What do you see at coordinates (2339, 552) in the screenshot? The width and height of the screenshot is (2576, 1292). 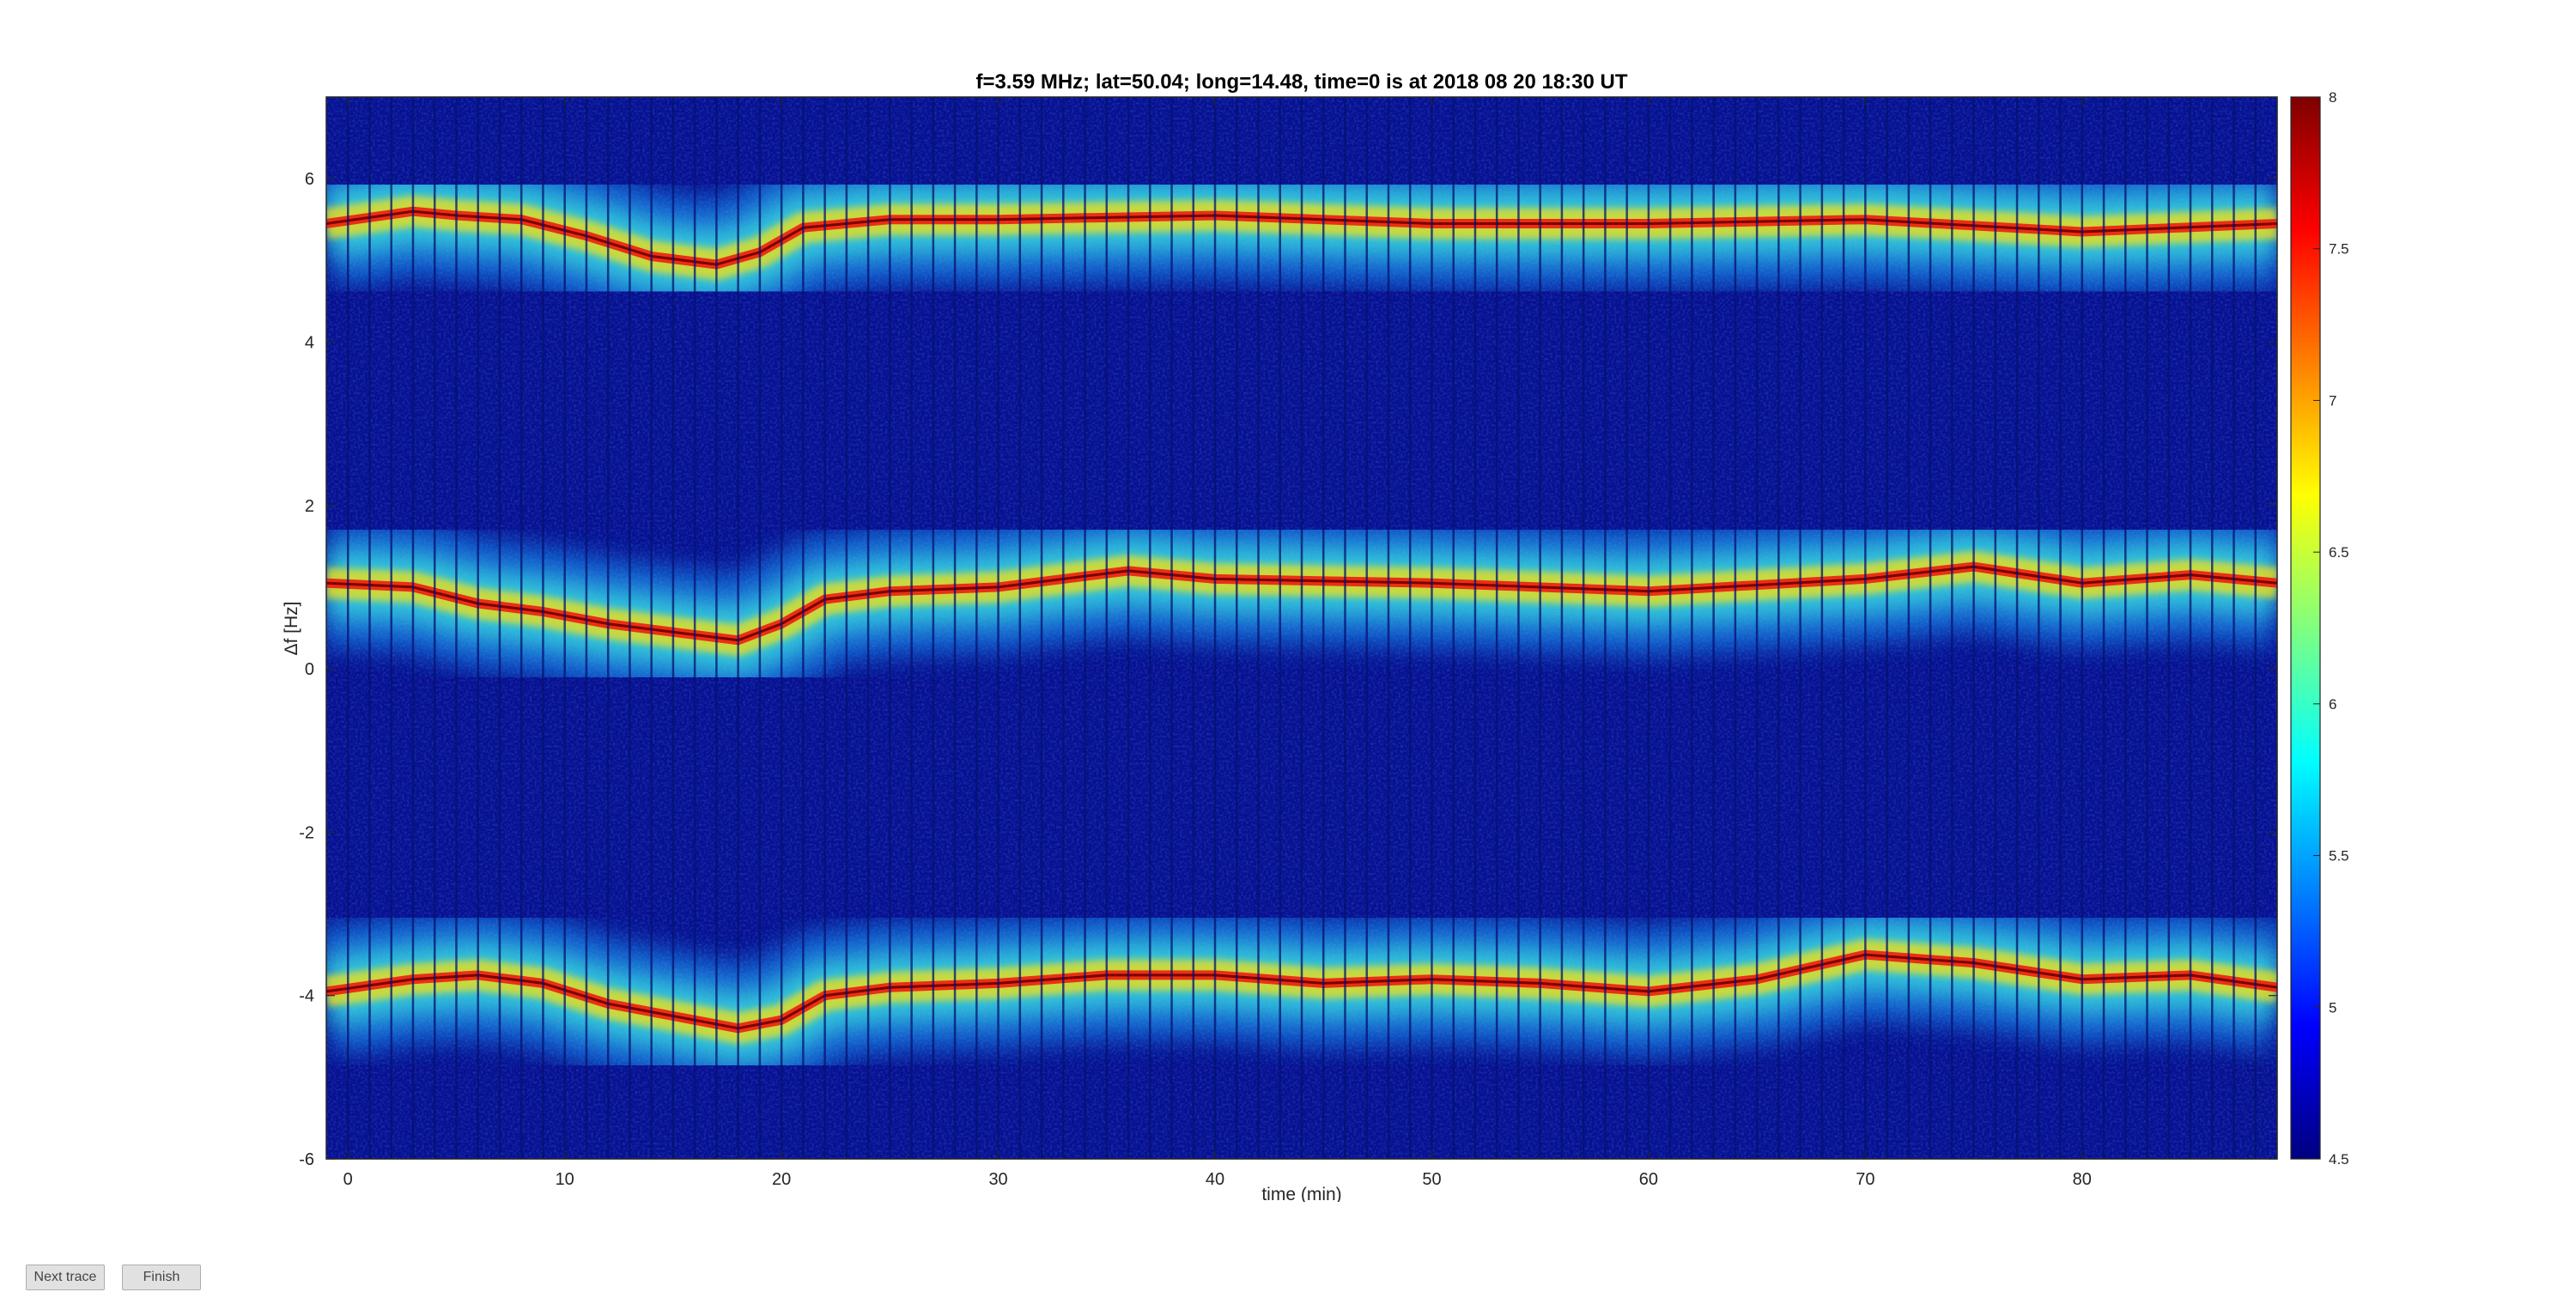 I see `colorbar-tick-label: 6.5` at bounding box center [2339, 552].